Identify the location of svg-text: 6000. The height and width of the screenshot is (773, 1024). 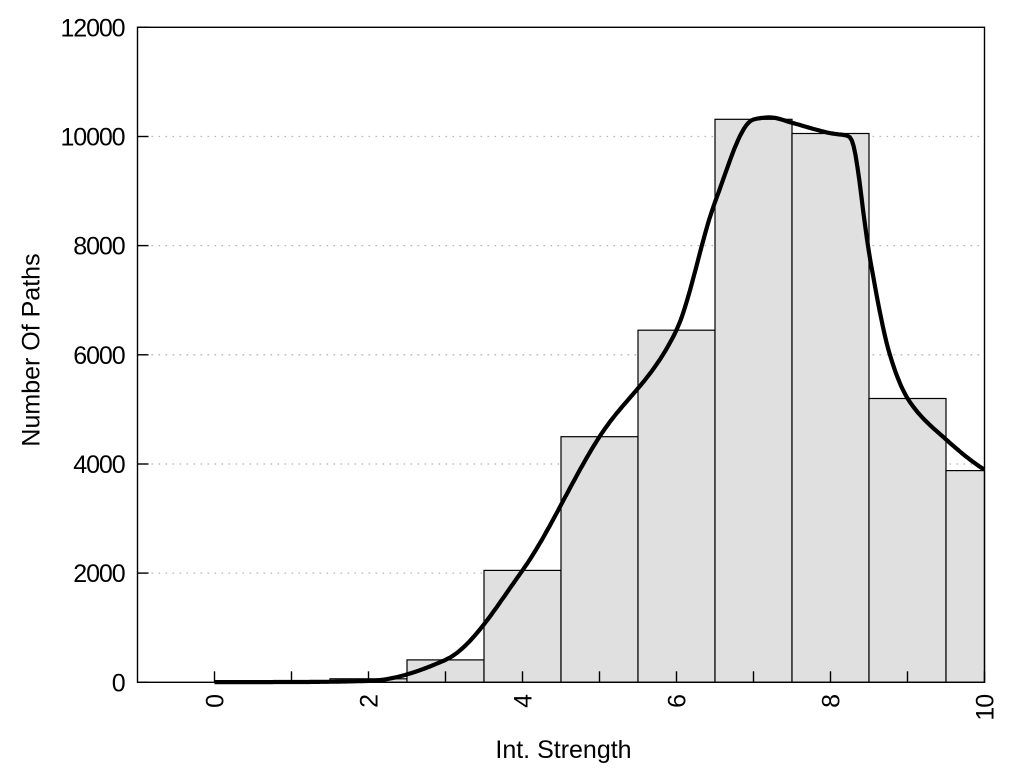
(98, 356).